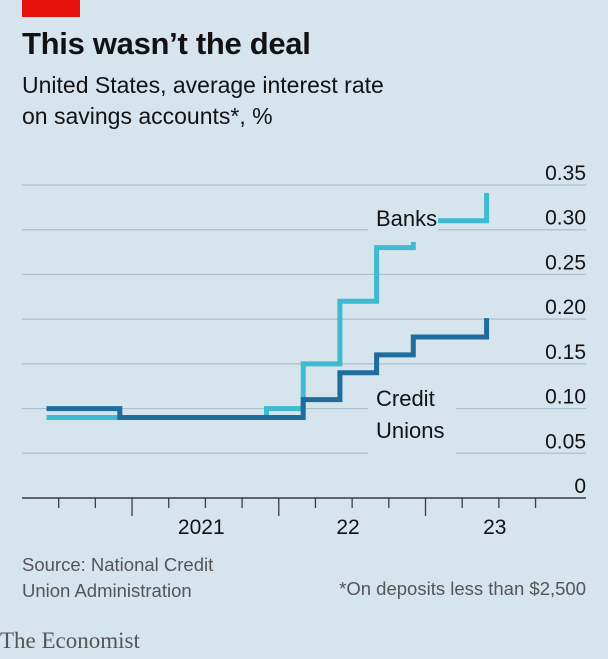 Image resolution: width=608 pixels, height=659 pixels. What do you see at coordinates (565, 441) in the screenshot?
I see `y-tick-label: 0.05` at bounding box center [565, 441].